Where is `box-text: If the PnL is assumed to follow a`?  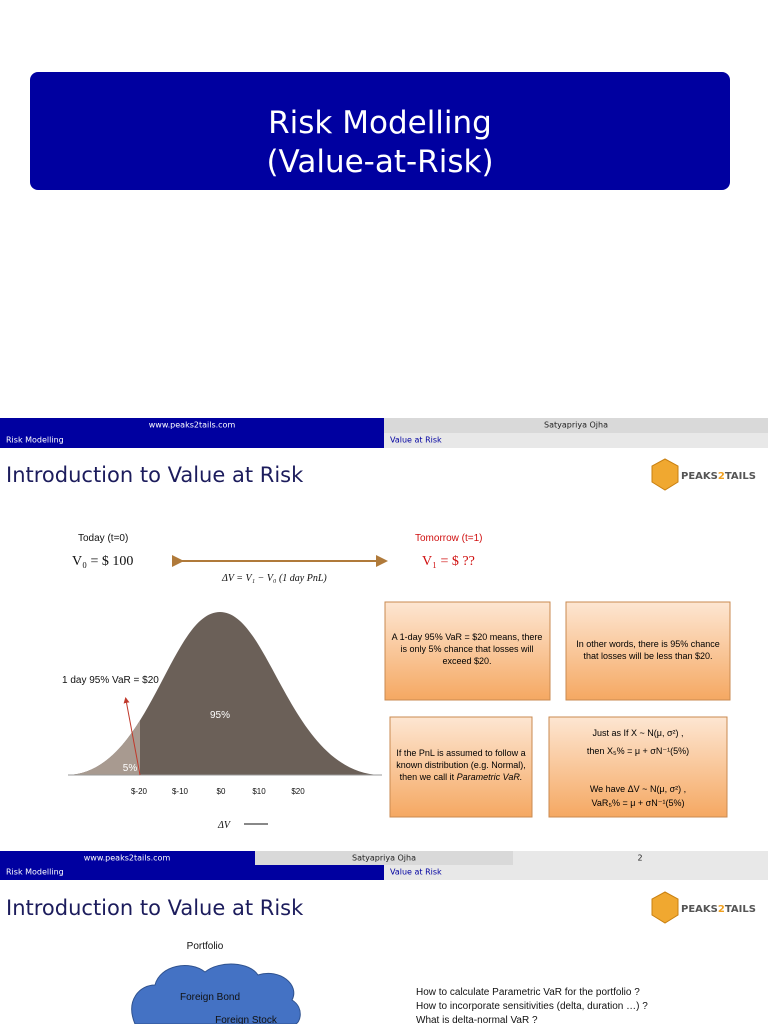
box-text: If the PnL is assumed to follow a is located at coordinates (460, 753).